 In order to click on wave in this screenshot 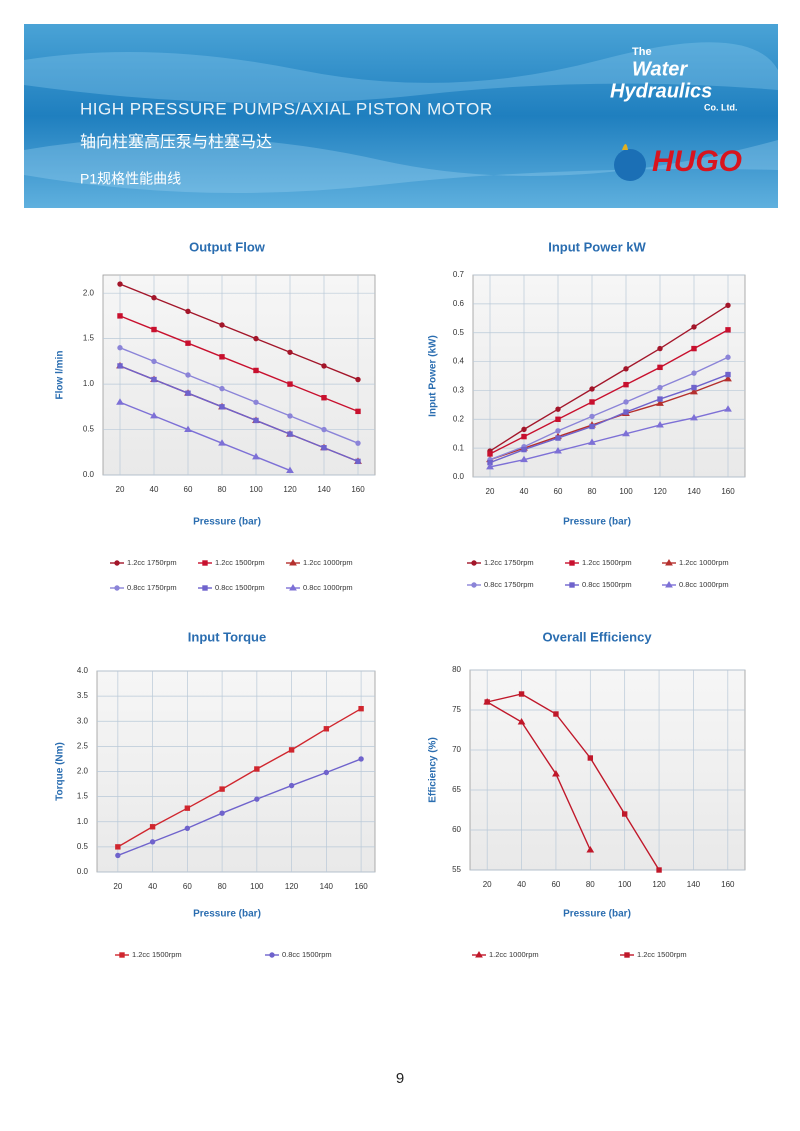, I will do `click(401, 72)`.